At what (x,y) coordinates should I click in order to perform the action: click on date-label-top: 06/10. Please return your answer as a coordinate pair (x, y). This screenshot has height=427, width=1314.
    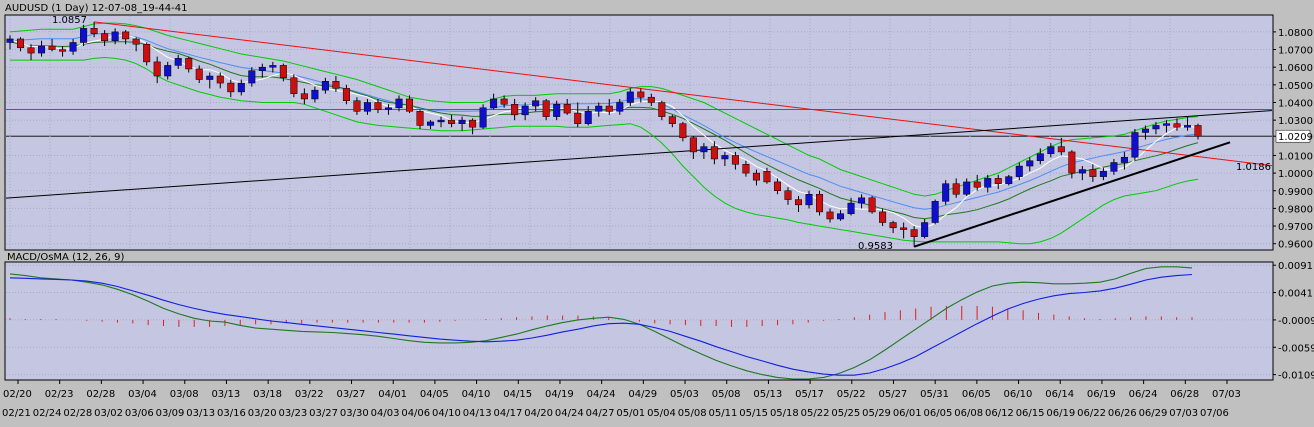
    Looking at the image, I should click on (1018, 394).